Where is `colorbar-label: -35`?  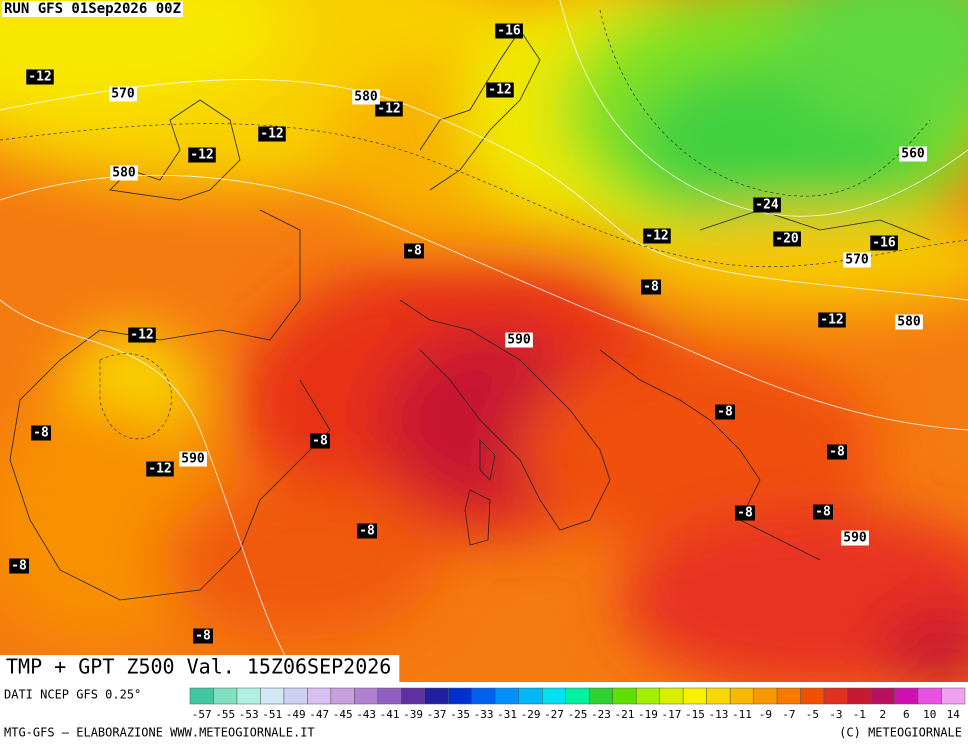
colorbar-label: -35 is located at coordinates (460, 714).